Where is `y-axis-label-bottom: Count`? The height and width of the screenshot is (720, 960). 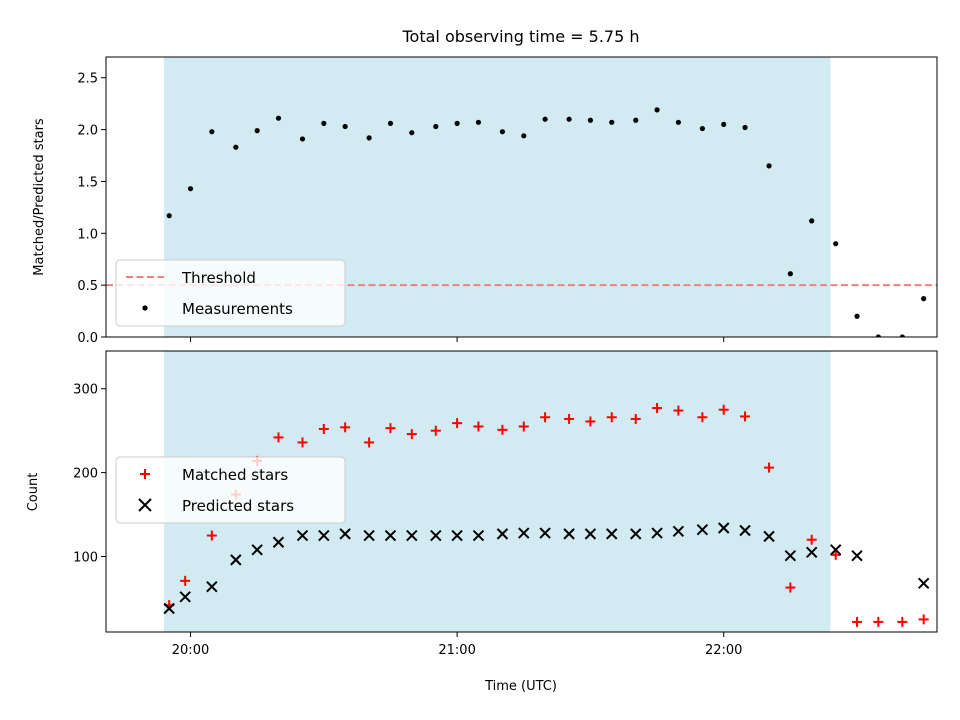
y-axis-label-bottom: Count is located at coordinates (33, 492).